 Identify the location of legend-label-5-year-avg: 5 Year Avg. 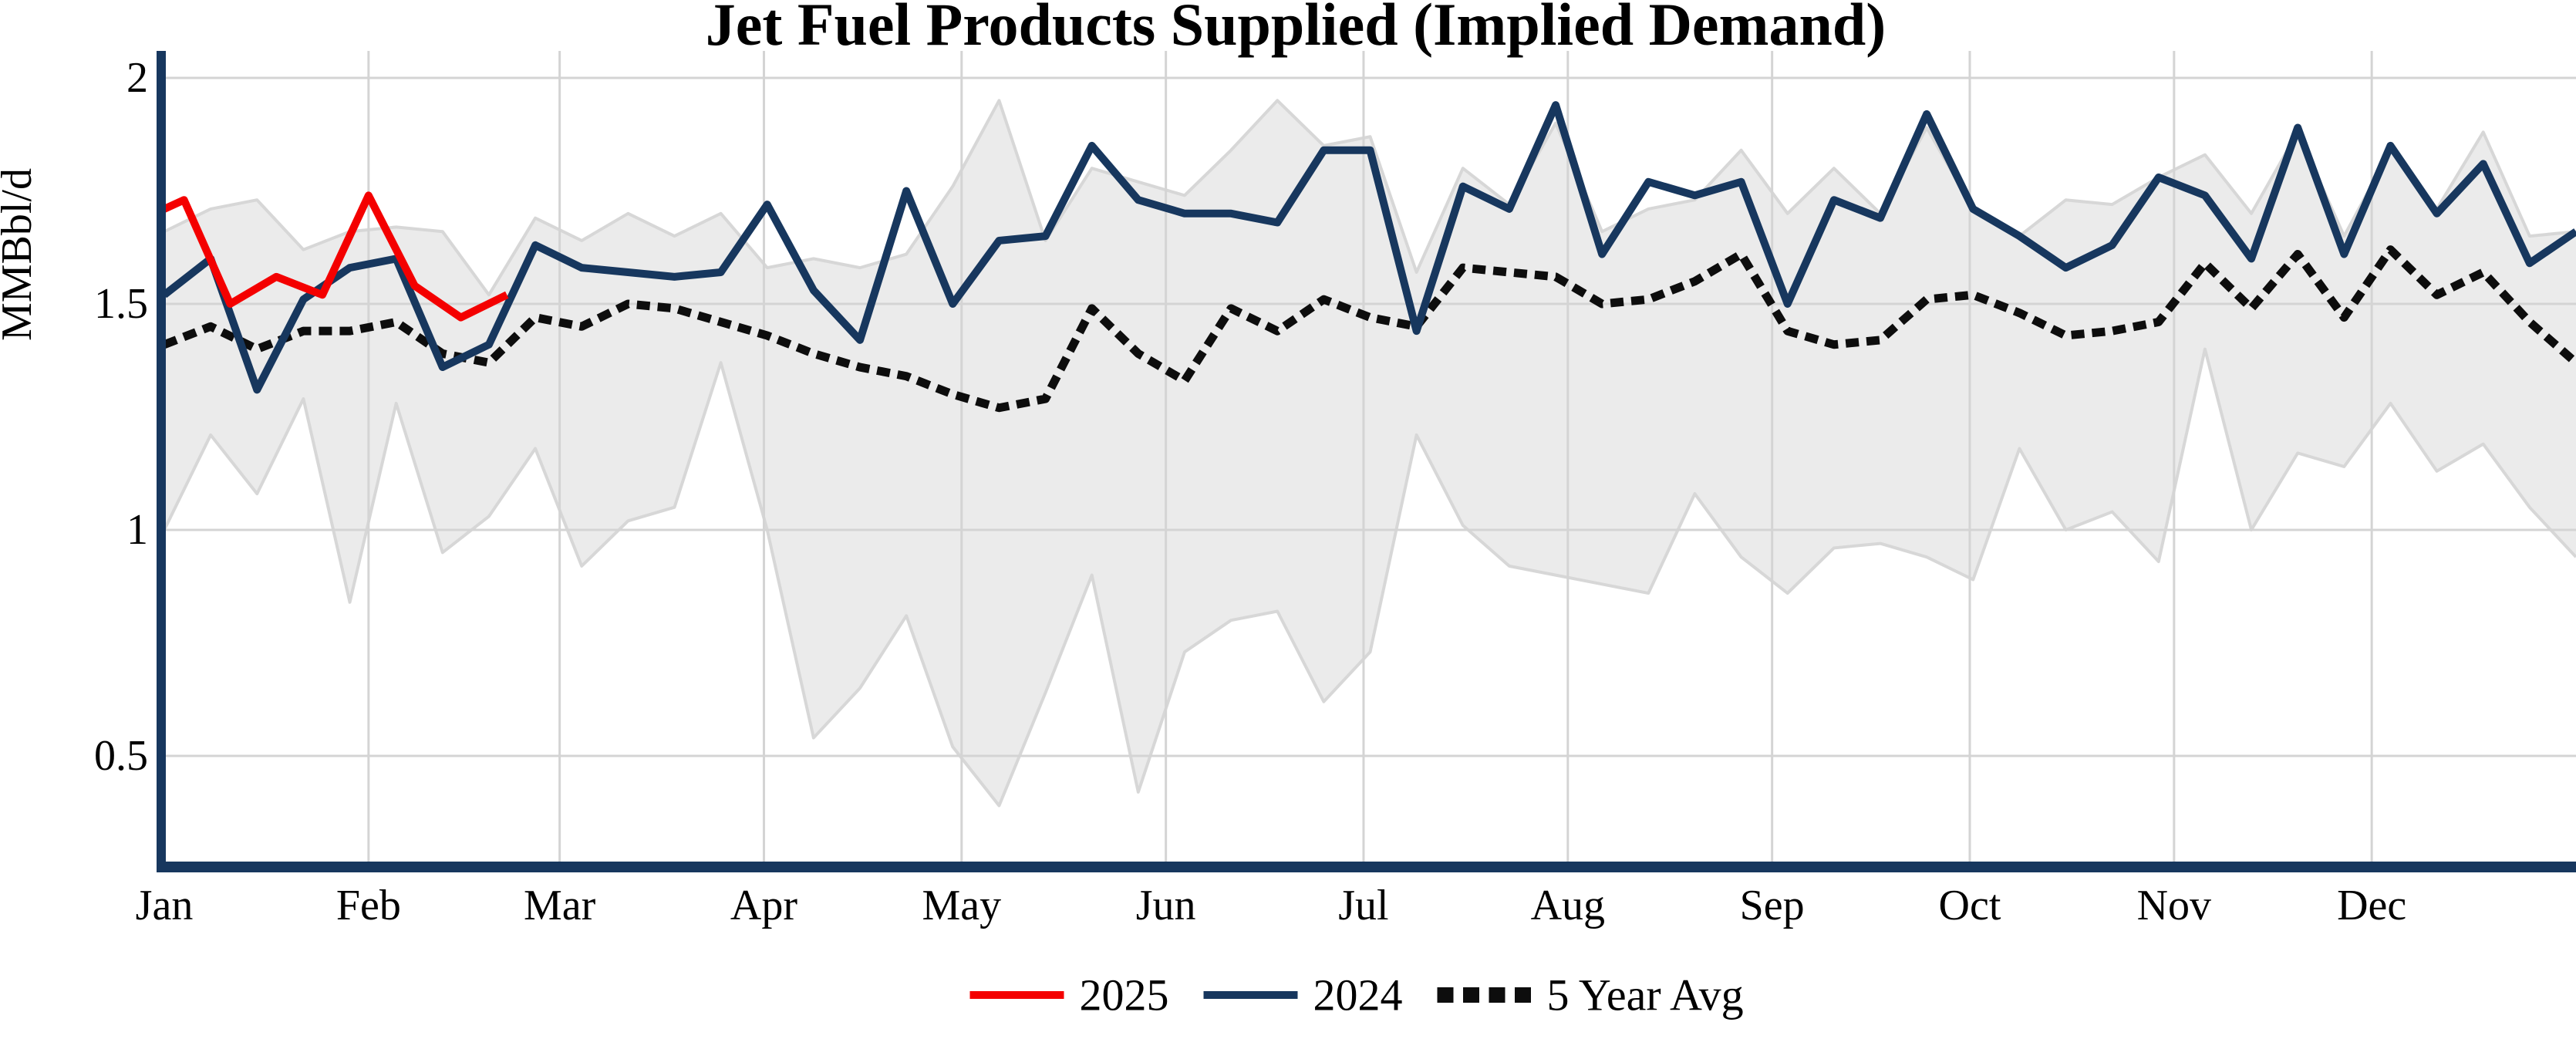
(1645, 995).